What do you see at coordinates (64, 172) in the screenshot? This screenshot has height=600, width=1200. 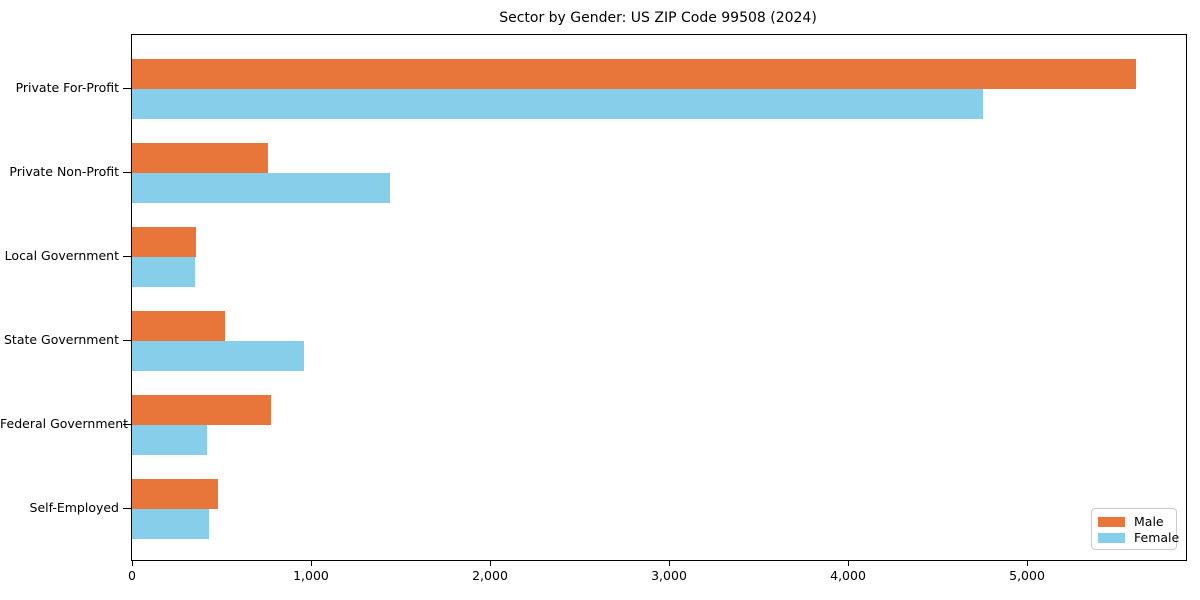 I see `category-label: Private Non-Profit` at bounding box center [64, 172].